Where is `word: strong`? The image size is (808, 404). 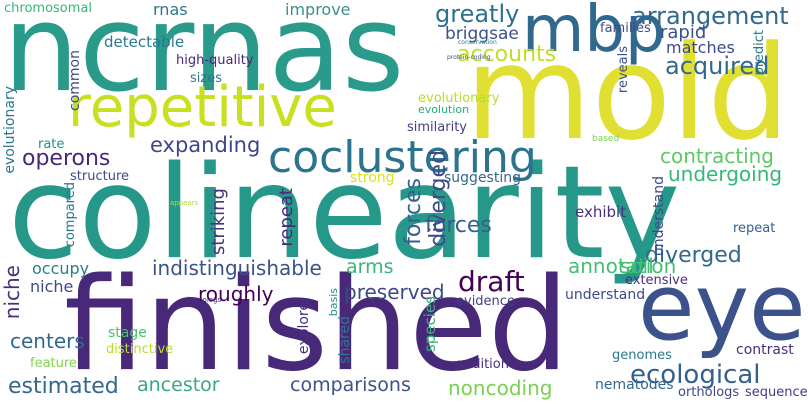 word: strong is located at coordinates (372, 178).